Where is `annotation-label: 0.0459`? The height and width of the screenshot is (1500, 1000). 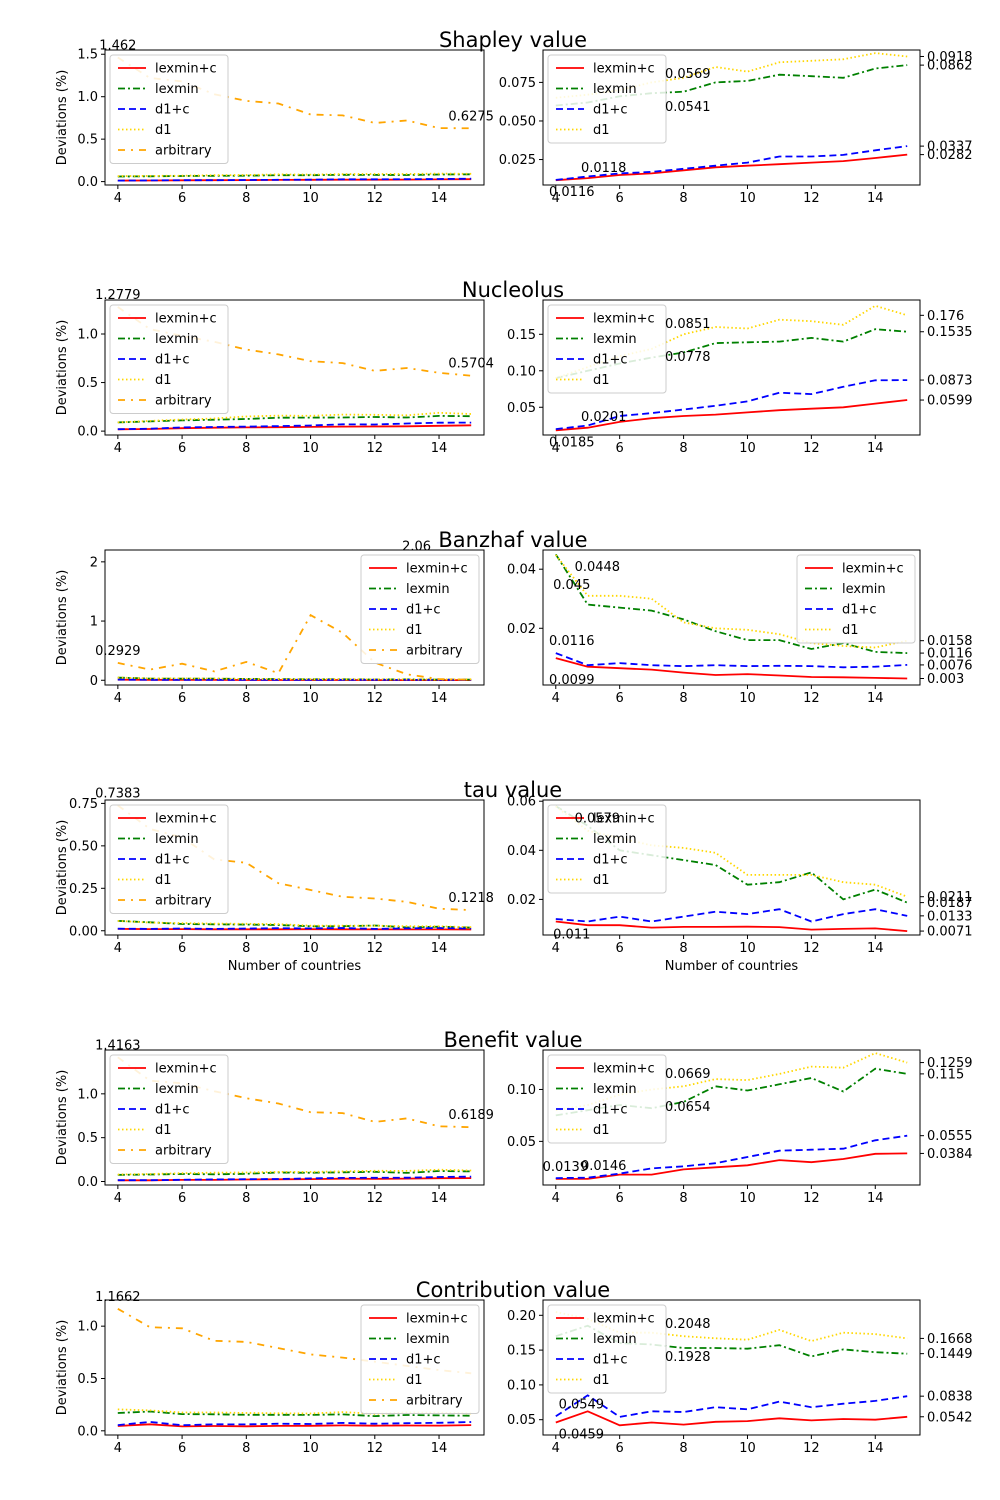
annotation-label: 0.0459 is located at coordinates (582, 1435).